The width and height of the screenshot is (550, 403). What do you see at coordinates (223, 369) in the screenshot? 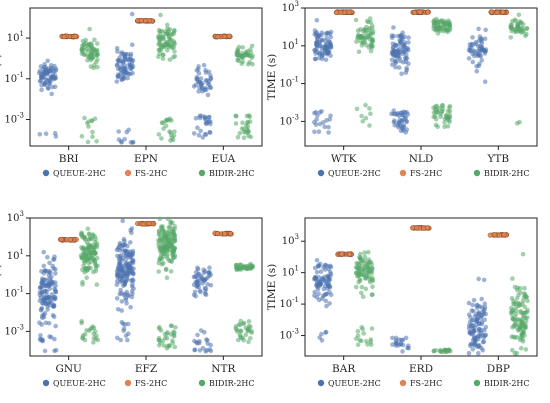
I see `x-tick-label: NTR` at bounding box center [223, 369].